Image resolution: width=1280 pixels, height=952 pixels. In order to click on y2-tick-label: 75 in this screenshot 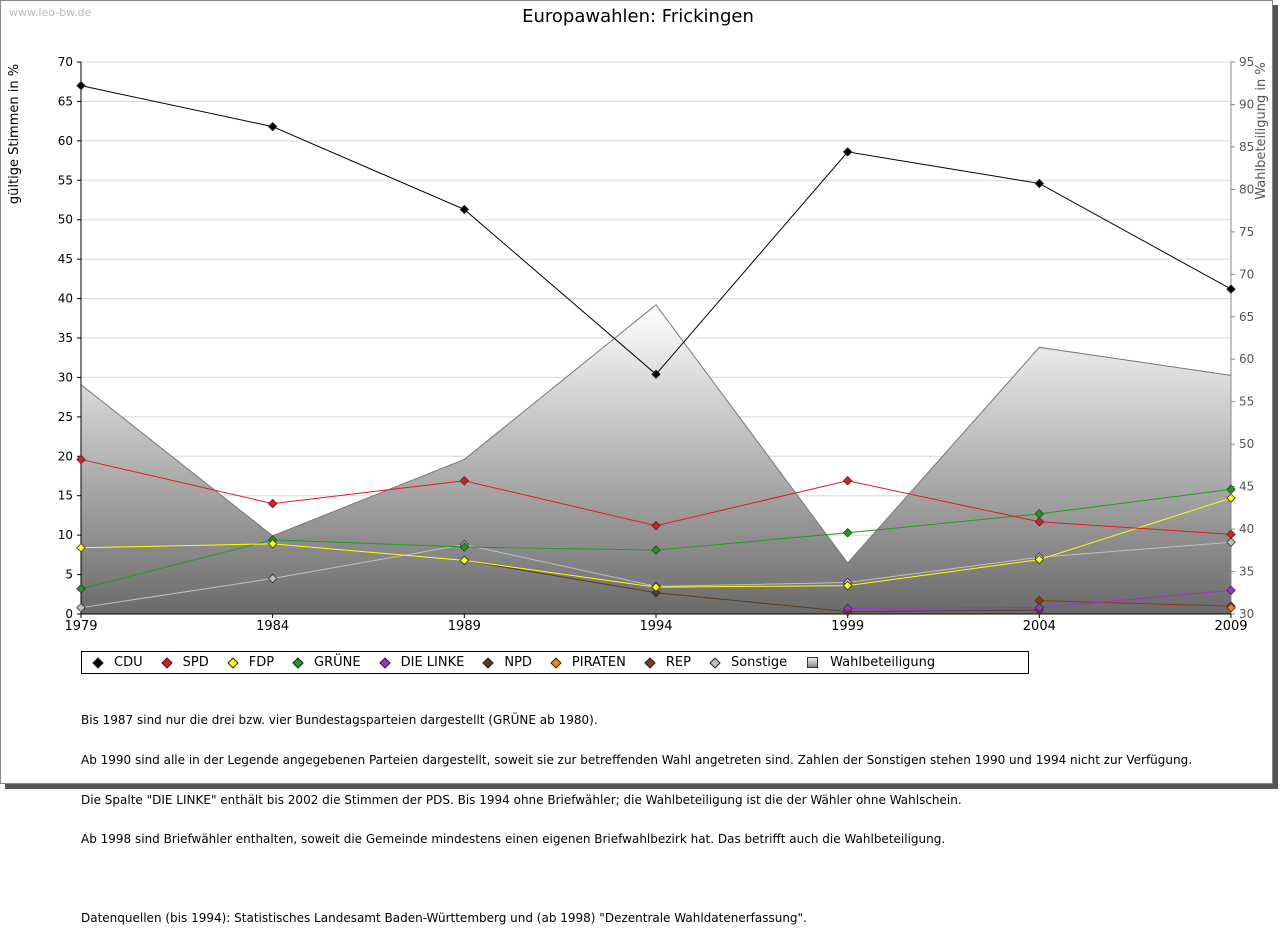, I will do `click(1246, 232)`.